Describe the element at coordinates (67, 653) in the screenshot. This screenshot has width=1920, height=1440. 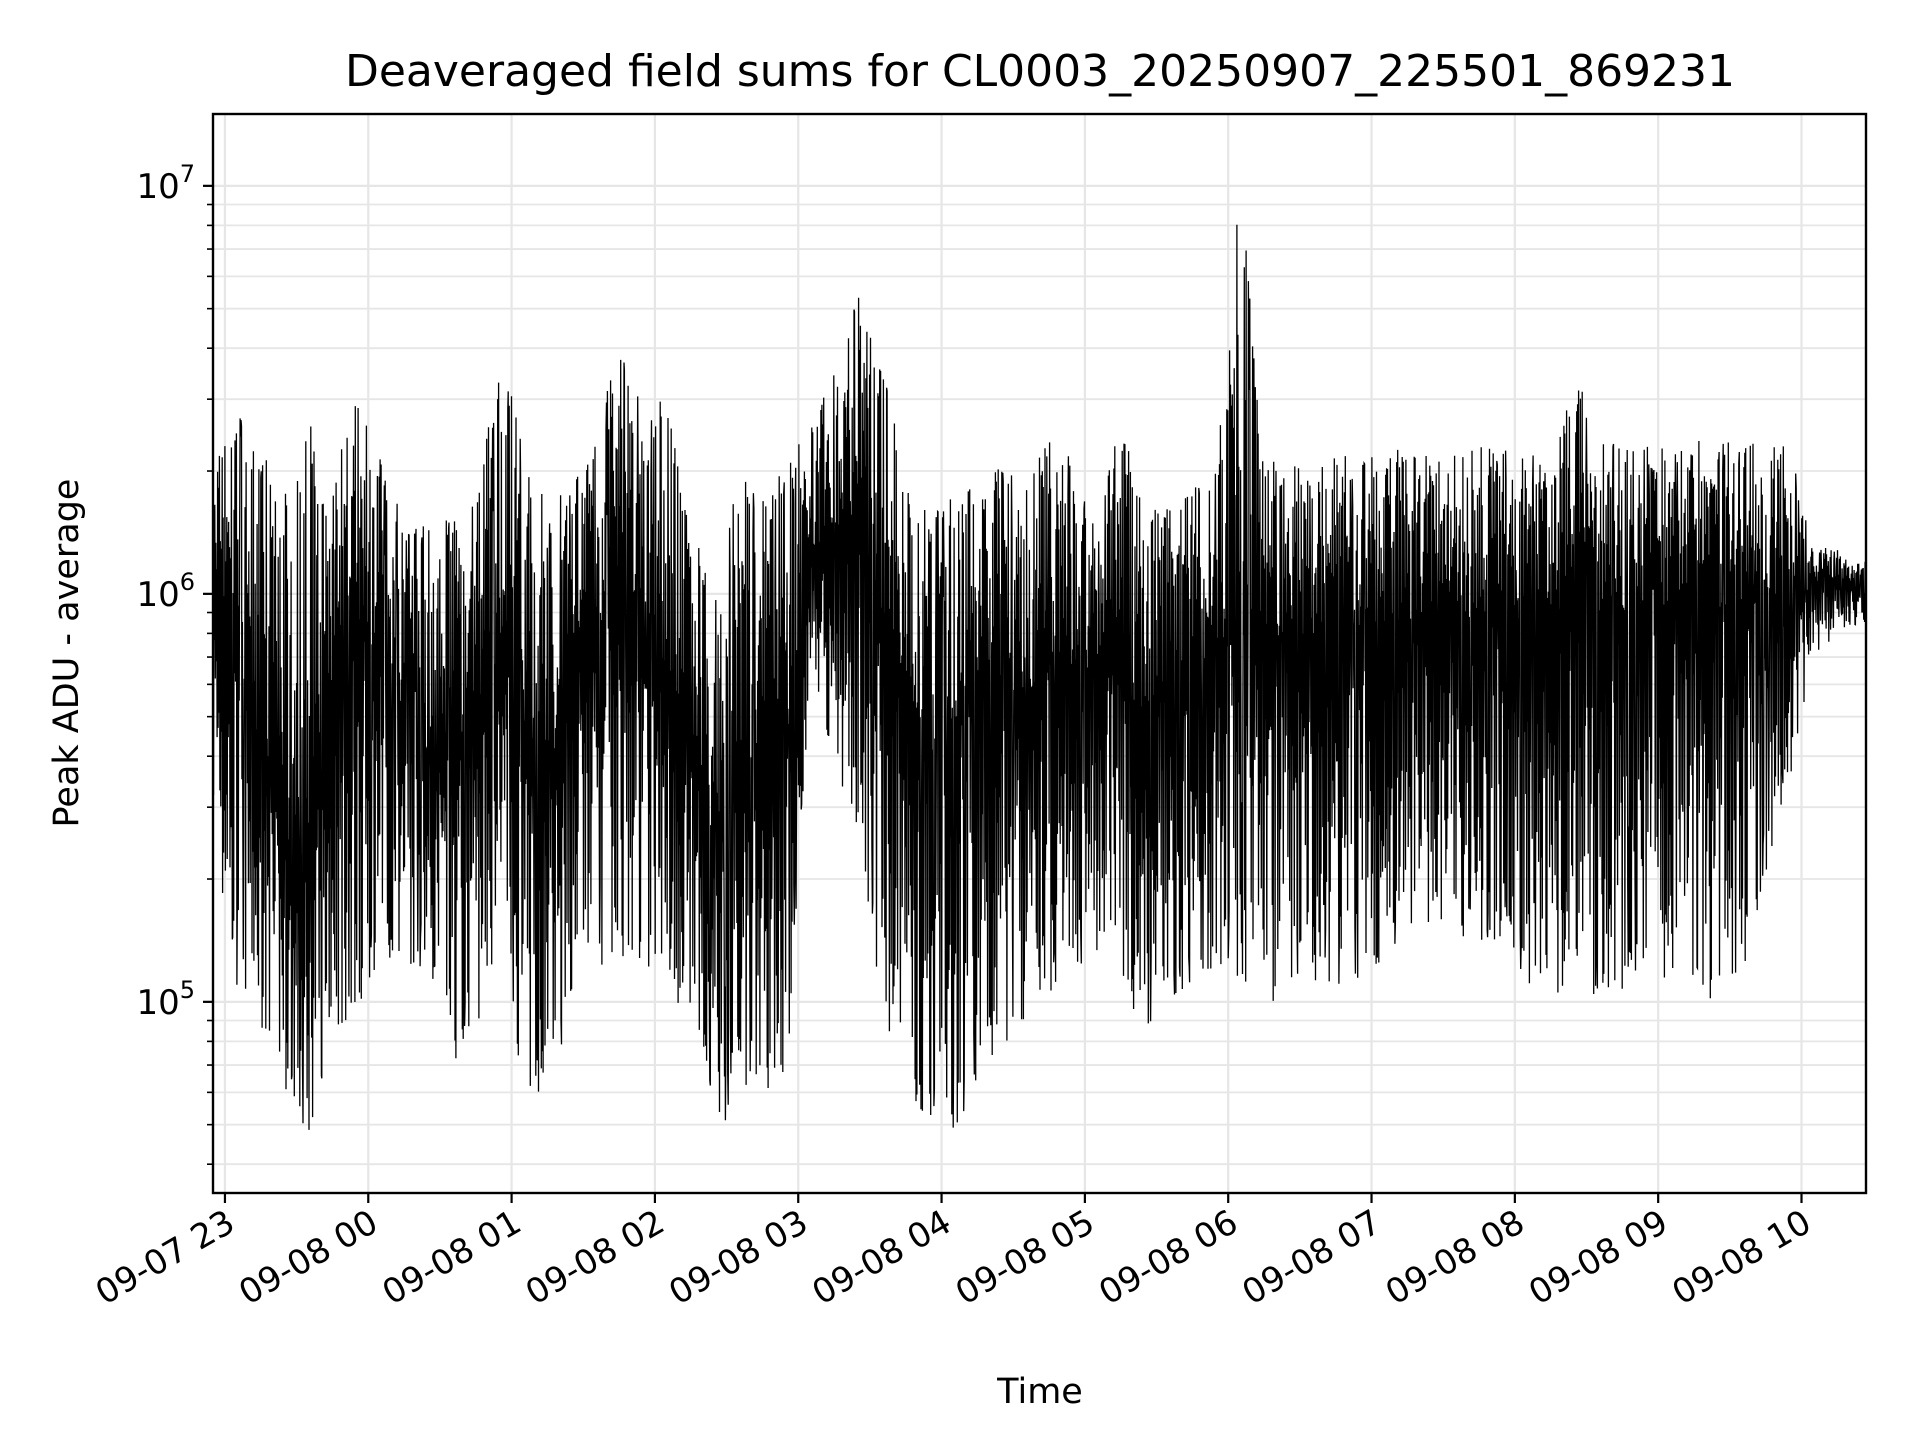
I see `y-axis-label: Peak ADU - average` at that location.